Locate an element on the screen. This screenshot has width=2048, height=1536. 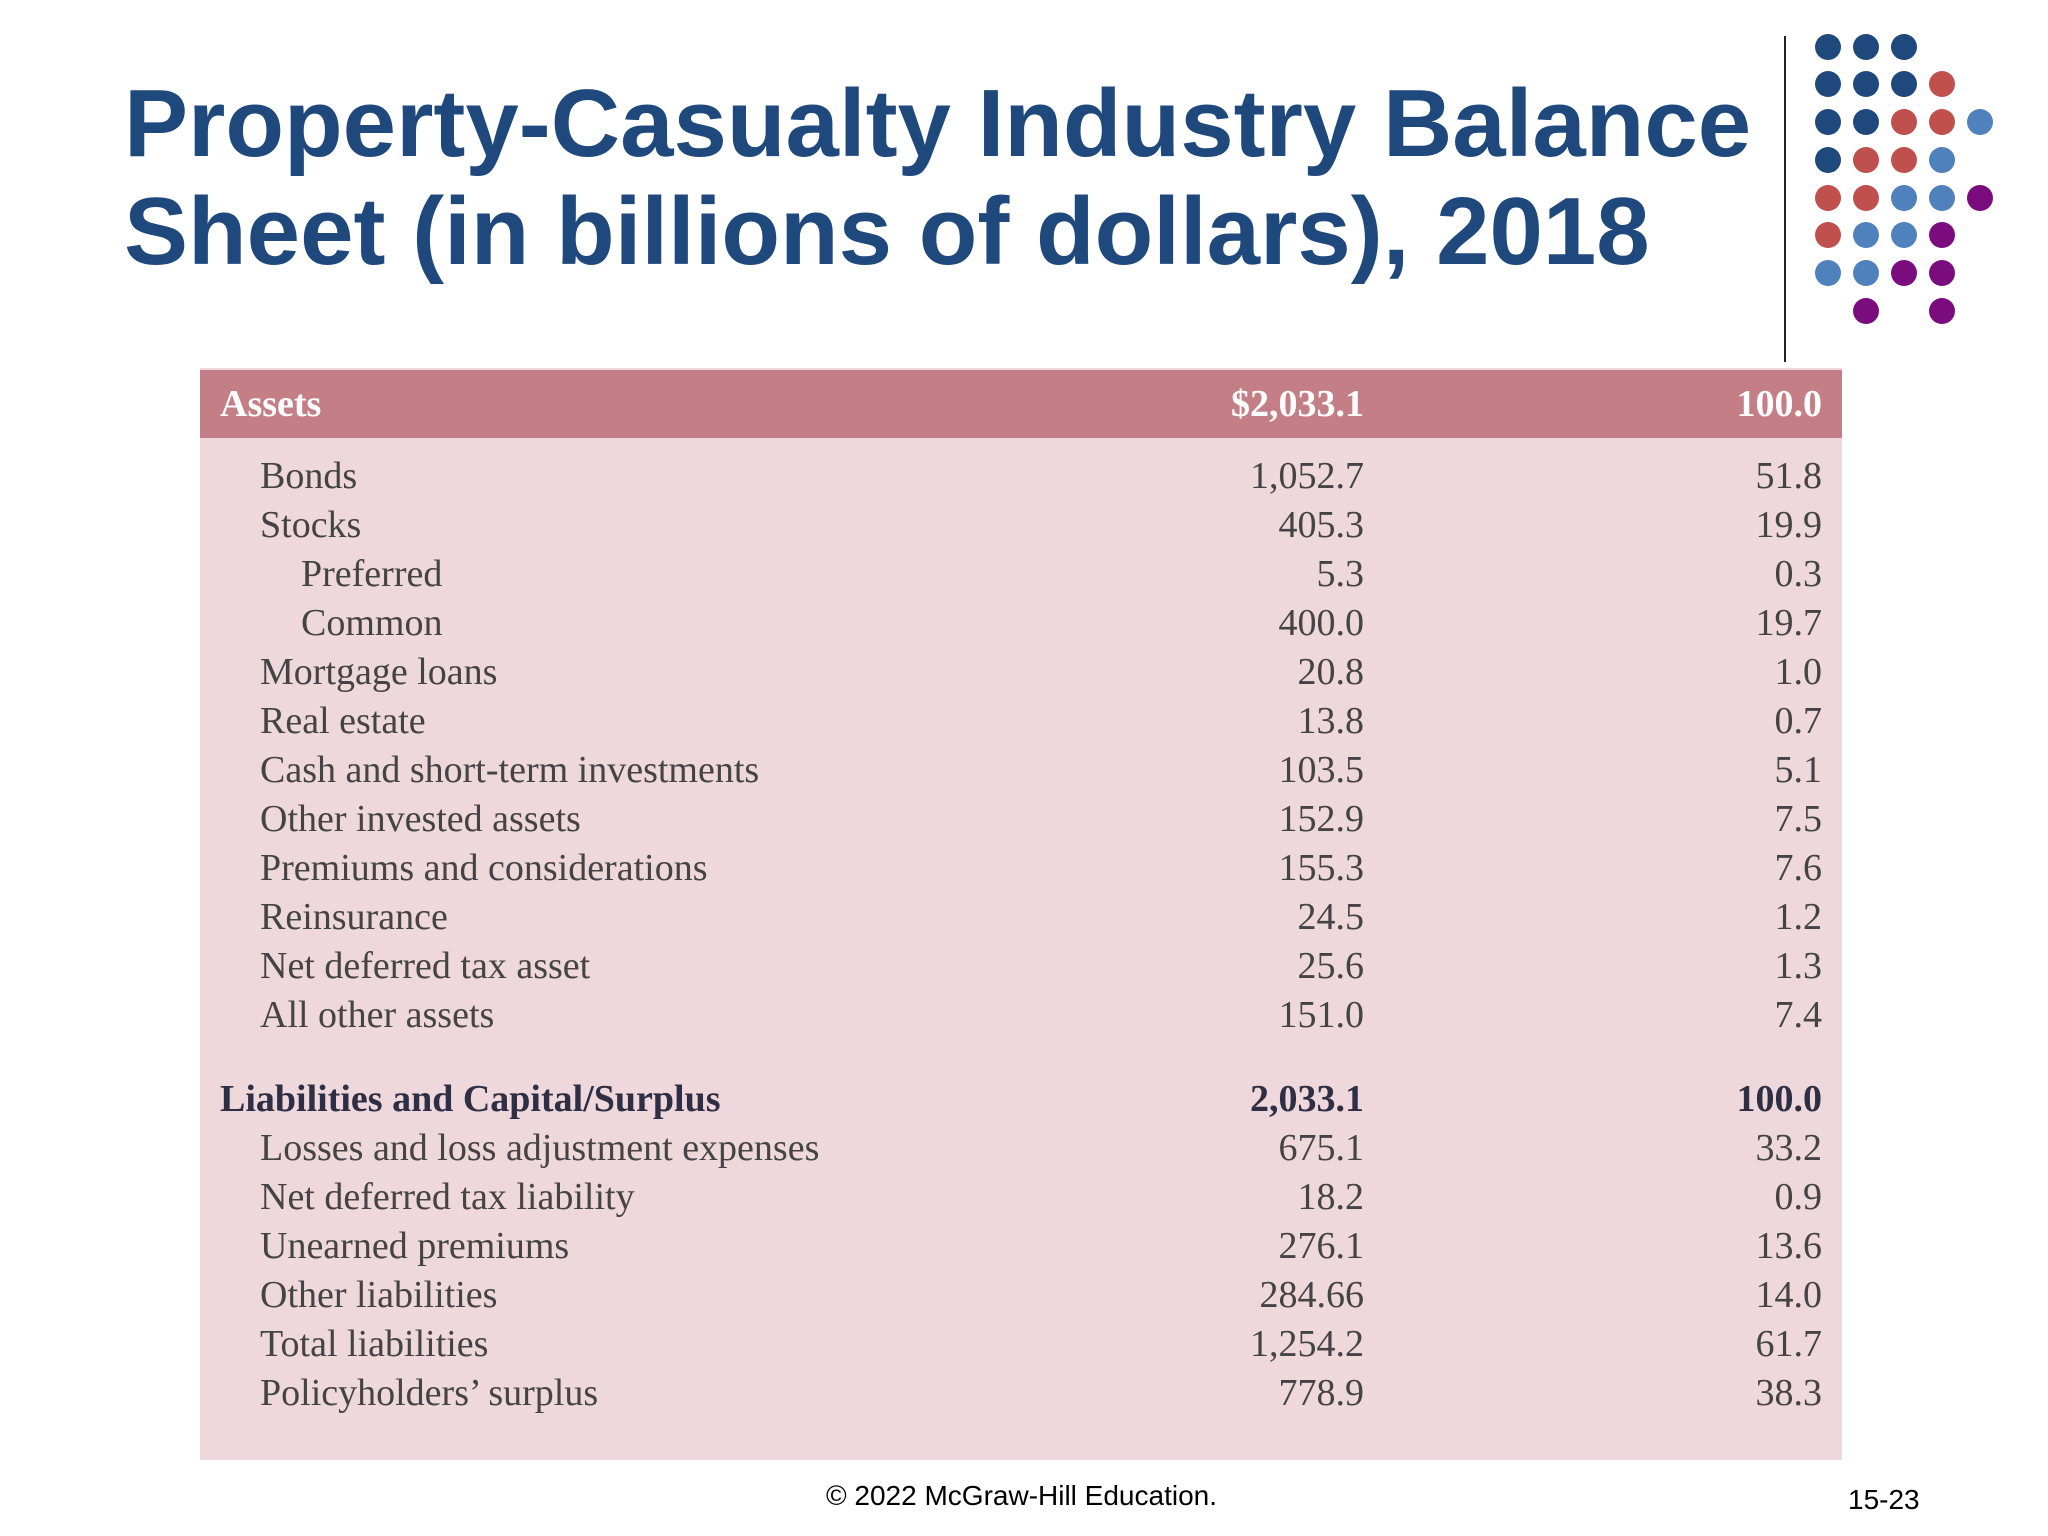
liabilities-header-value: 2,033.1 is located at coordinates (1307, 1099).